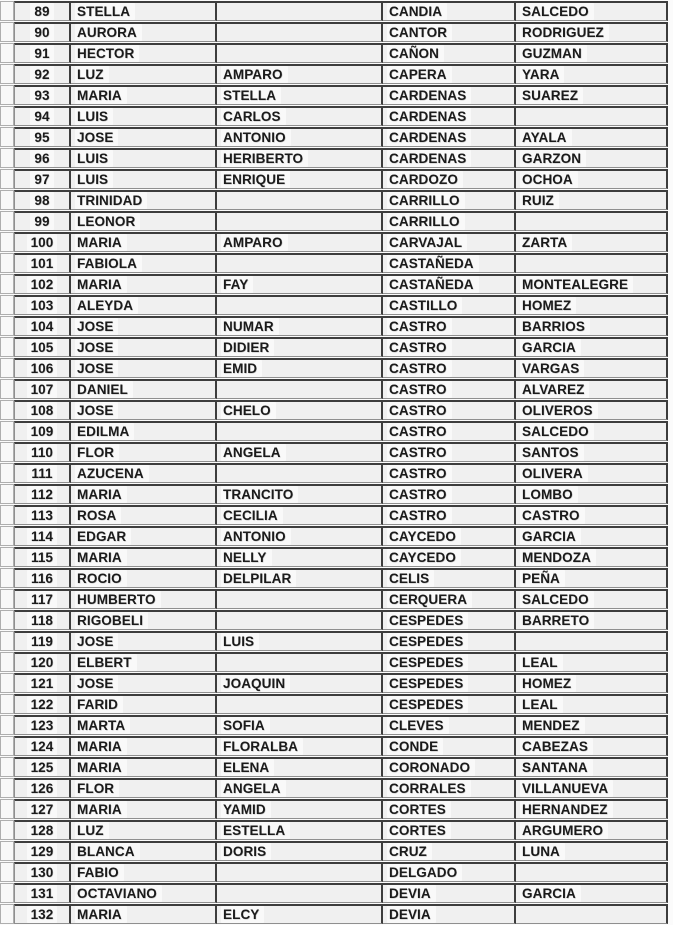  What do you see at coordinates (144, 788) in the screenshot?
I see `first-name-cell: FLOR` at bounding box center [144, 788].